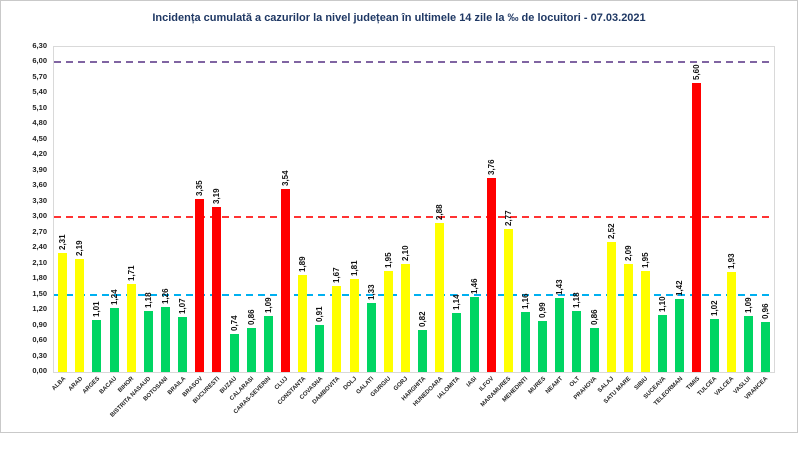 The height and width of the screenshot is (466, 800). What do you see at coordinates (697, 72) in the screenshot?
I see `bar-value-label: 5,60` at bounding box center [697, 72].